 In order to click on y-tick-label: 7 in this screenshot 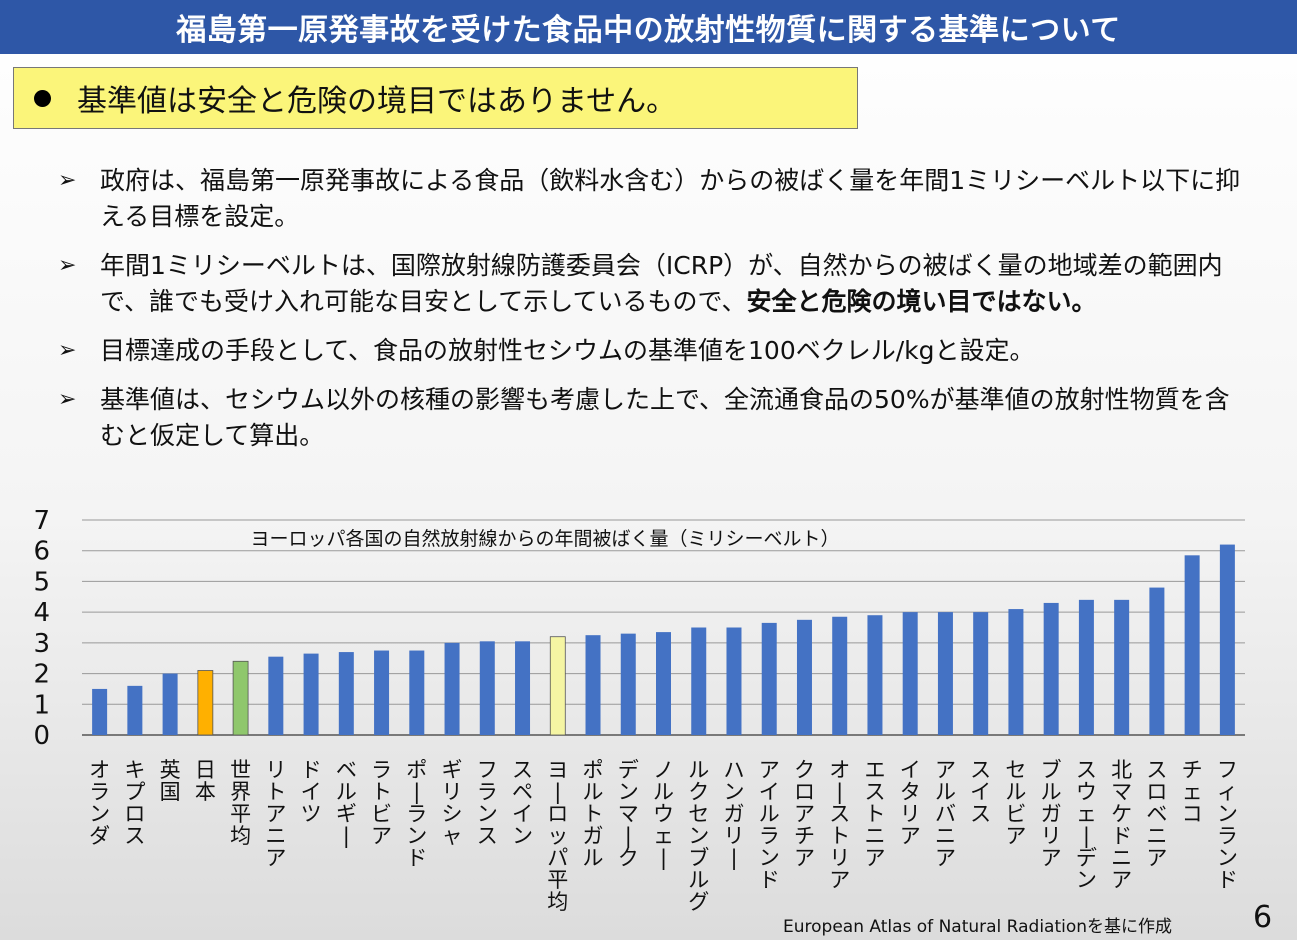, I will do `click(41, 521)`.